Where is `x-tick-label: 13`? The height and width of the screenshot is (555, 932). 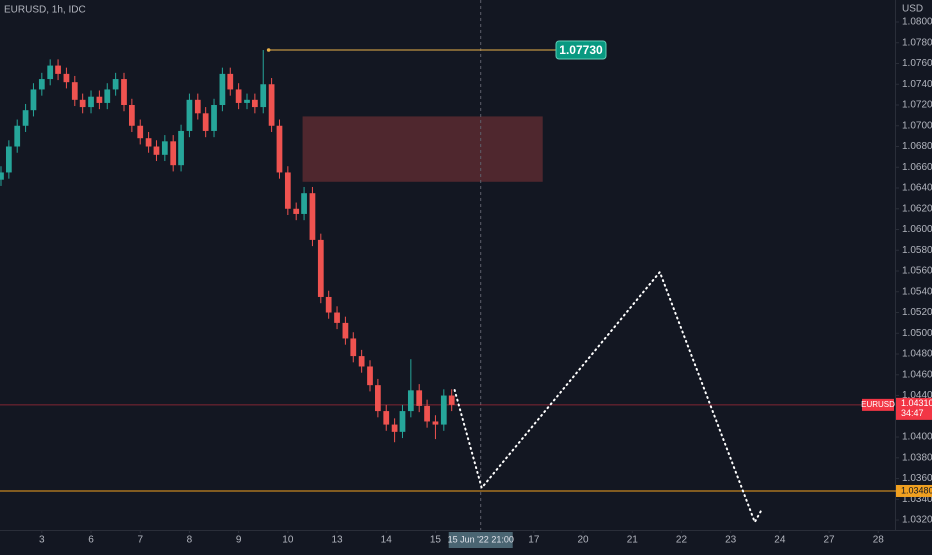
x-tick-label: 13 is located at coordinates (337, 540).